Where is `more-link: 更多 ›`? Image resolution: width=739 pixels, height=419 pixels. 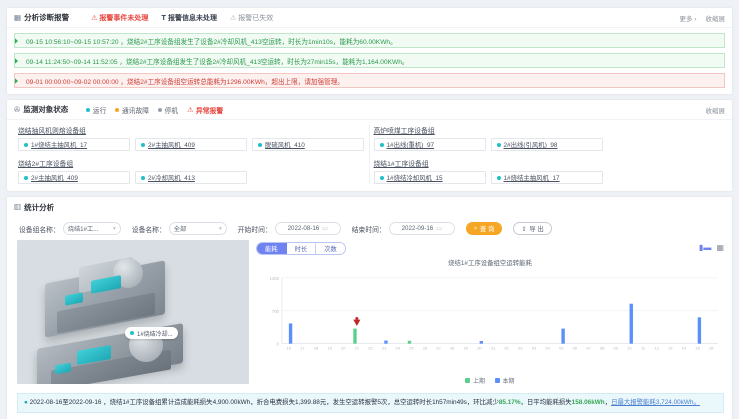 more-link: 更多 › is located at coordinates (688, 19).